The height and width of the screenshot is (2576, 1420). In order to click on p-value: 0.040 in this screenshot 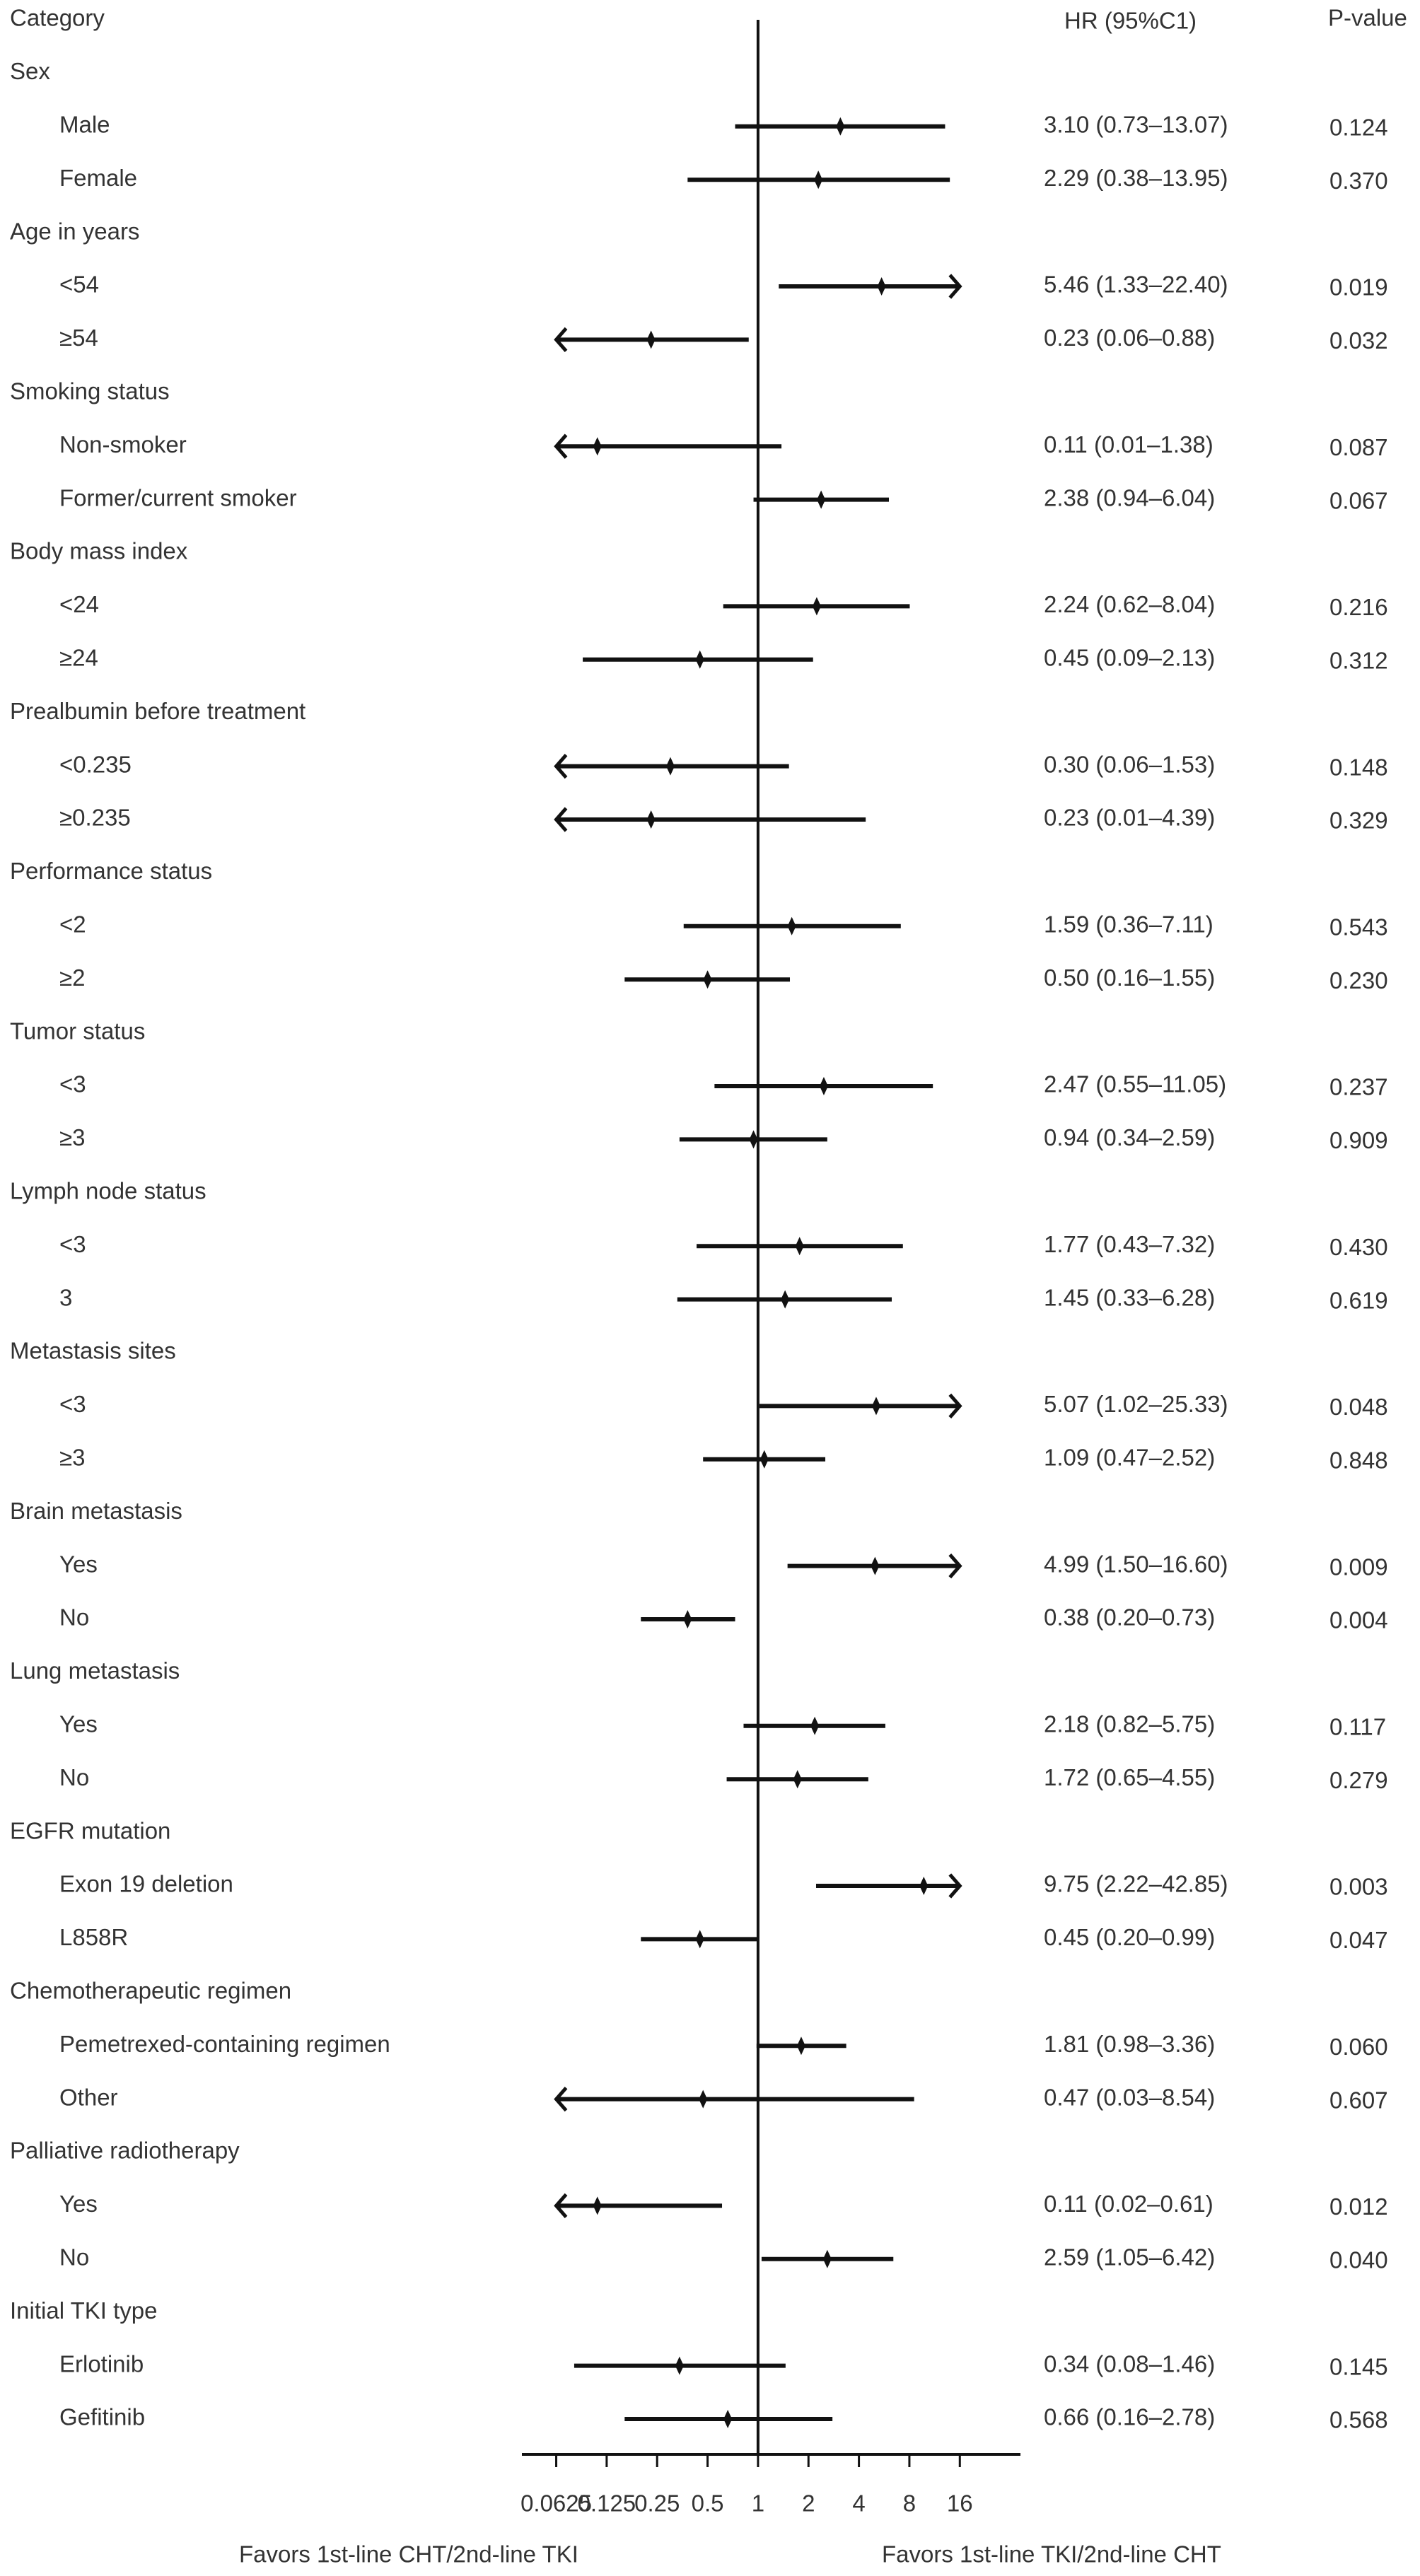, I will do `click(1358, 2260)`.